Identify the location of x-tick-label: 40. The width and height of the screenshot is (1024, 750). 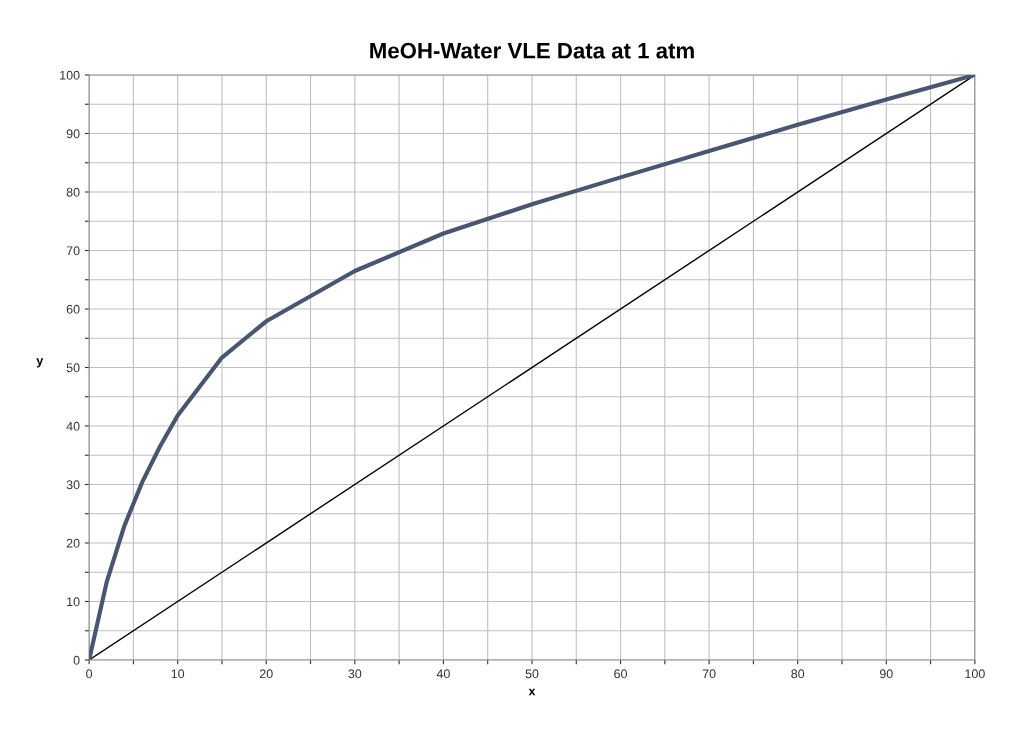
(443, 674).